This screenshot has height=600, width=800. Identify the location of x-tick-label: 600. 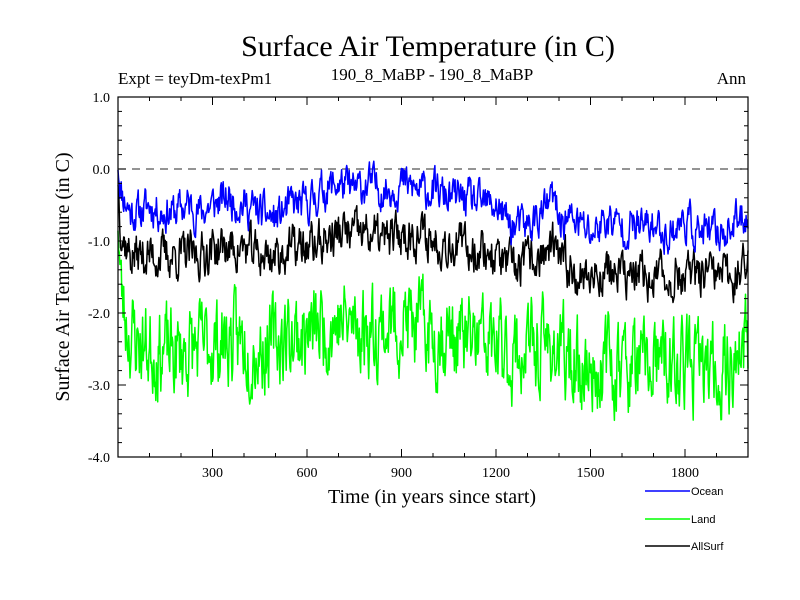
(307, 473).